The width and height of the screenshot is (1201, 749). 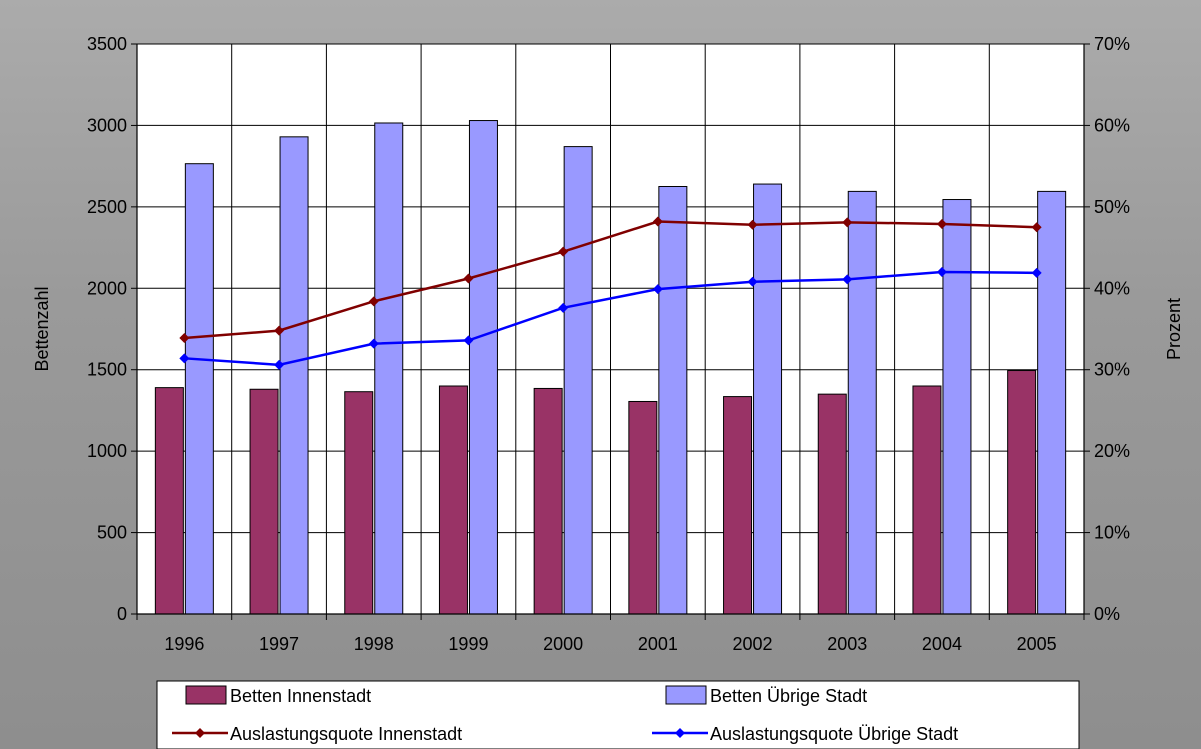 I want to click on x-tick-label: 2005, so click(x=1037, y=644).